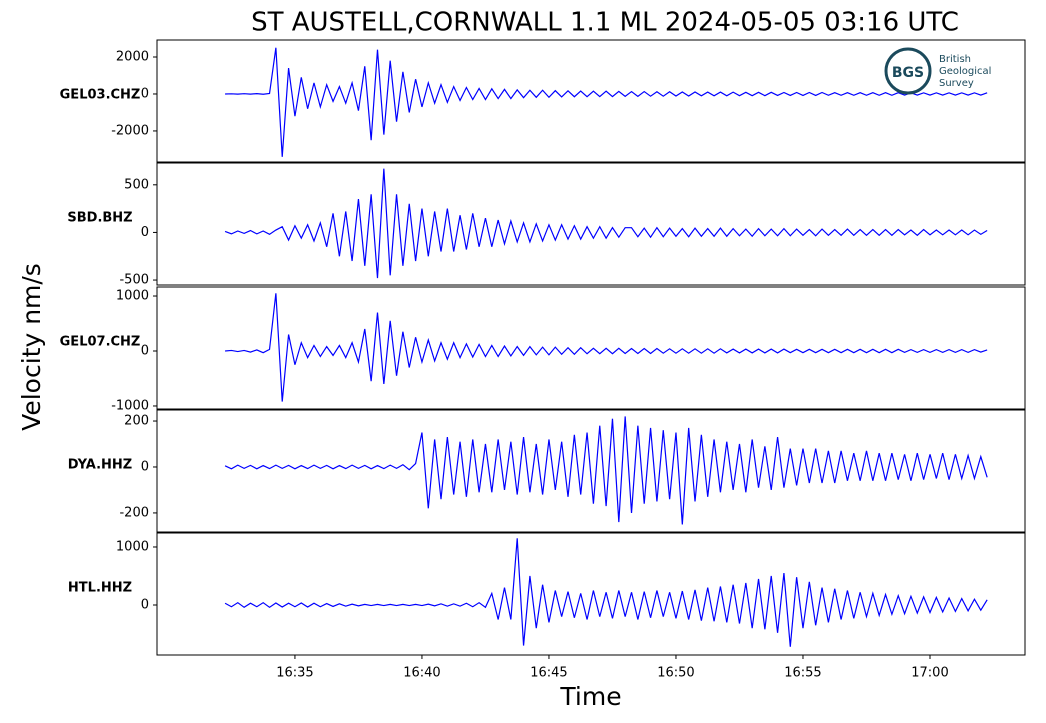  I want to click on station-label: HTL.HHZ, so click(100, 587).